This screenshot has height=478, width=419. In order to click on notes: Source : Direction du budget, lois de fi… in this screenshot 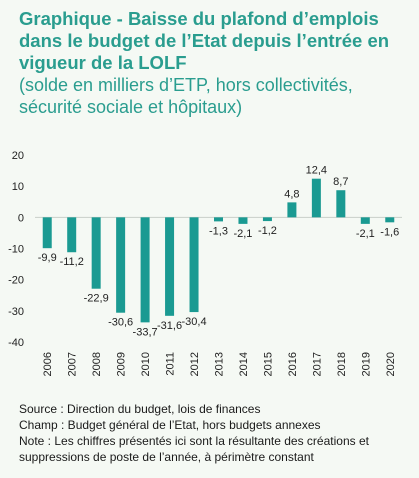, I will do `click(216, 433)`.